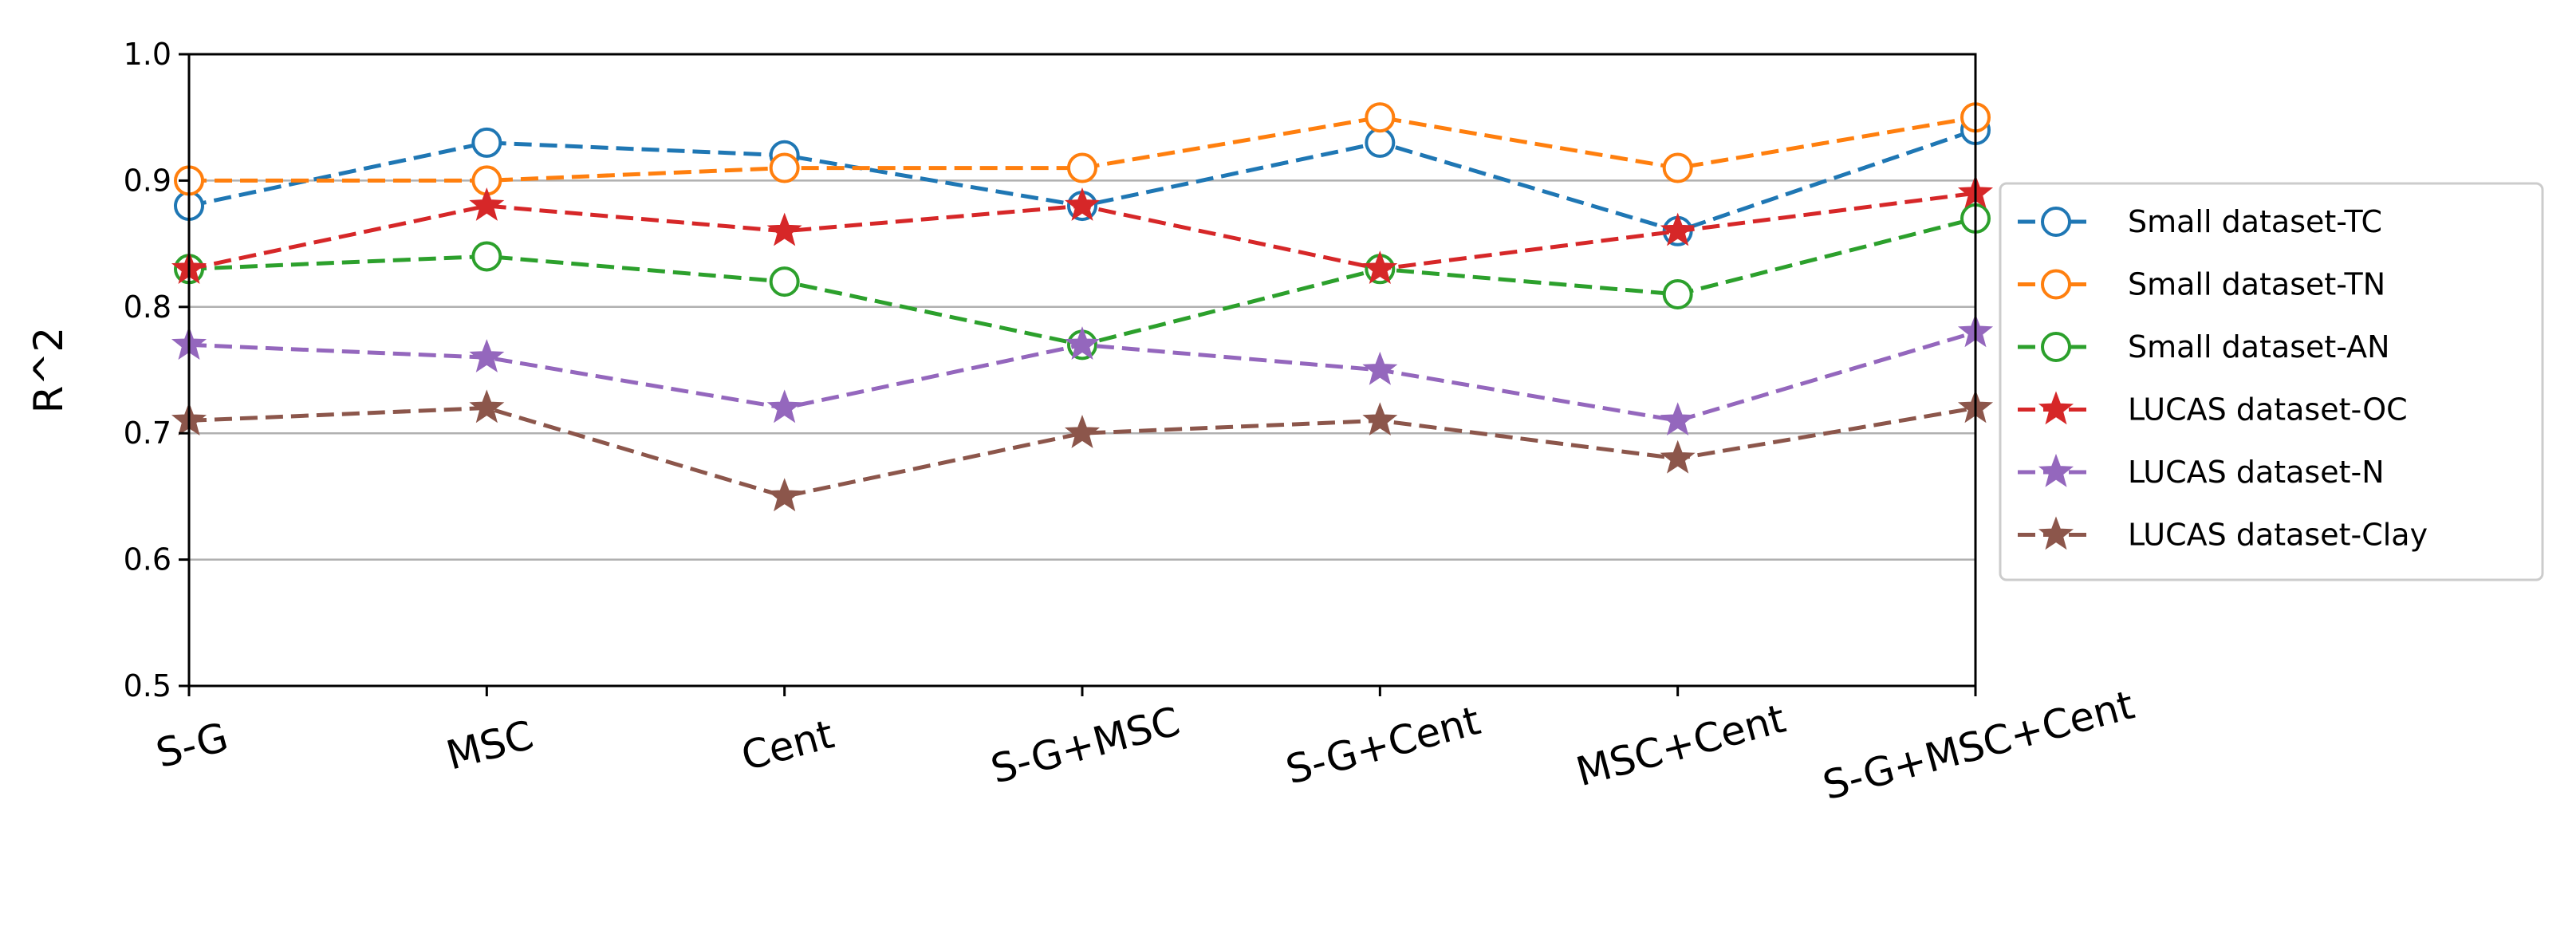 This screenshot has width=2576, height=926. I want to click on legend-label: Small dataset-TC, so click(2255, 222).